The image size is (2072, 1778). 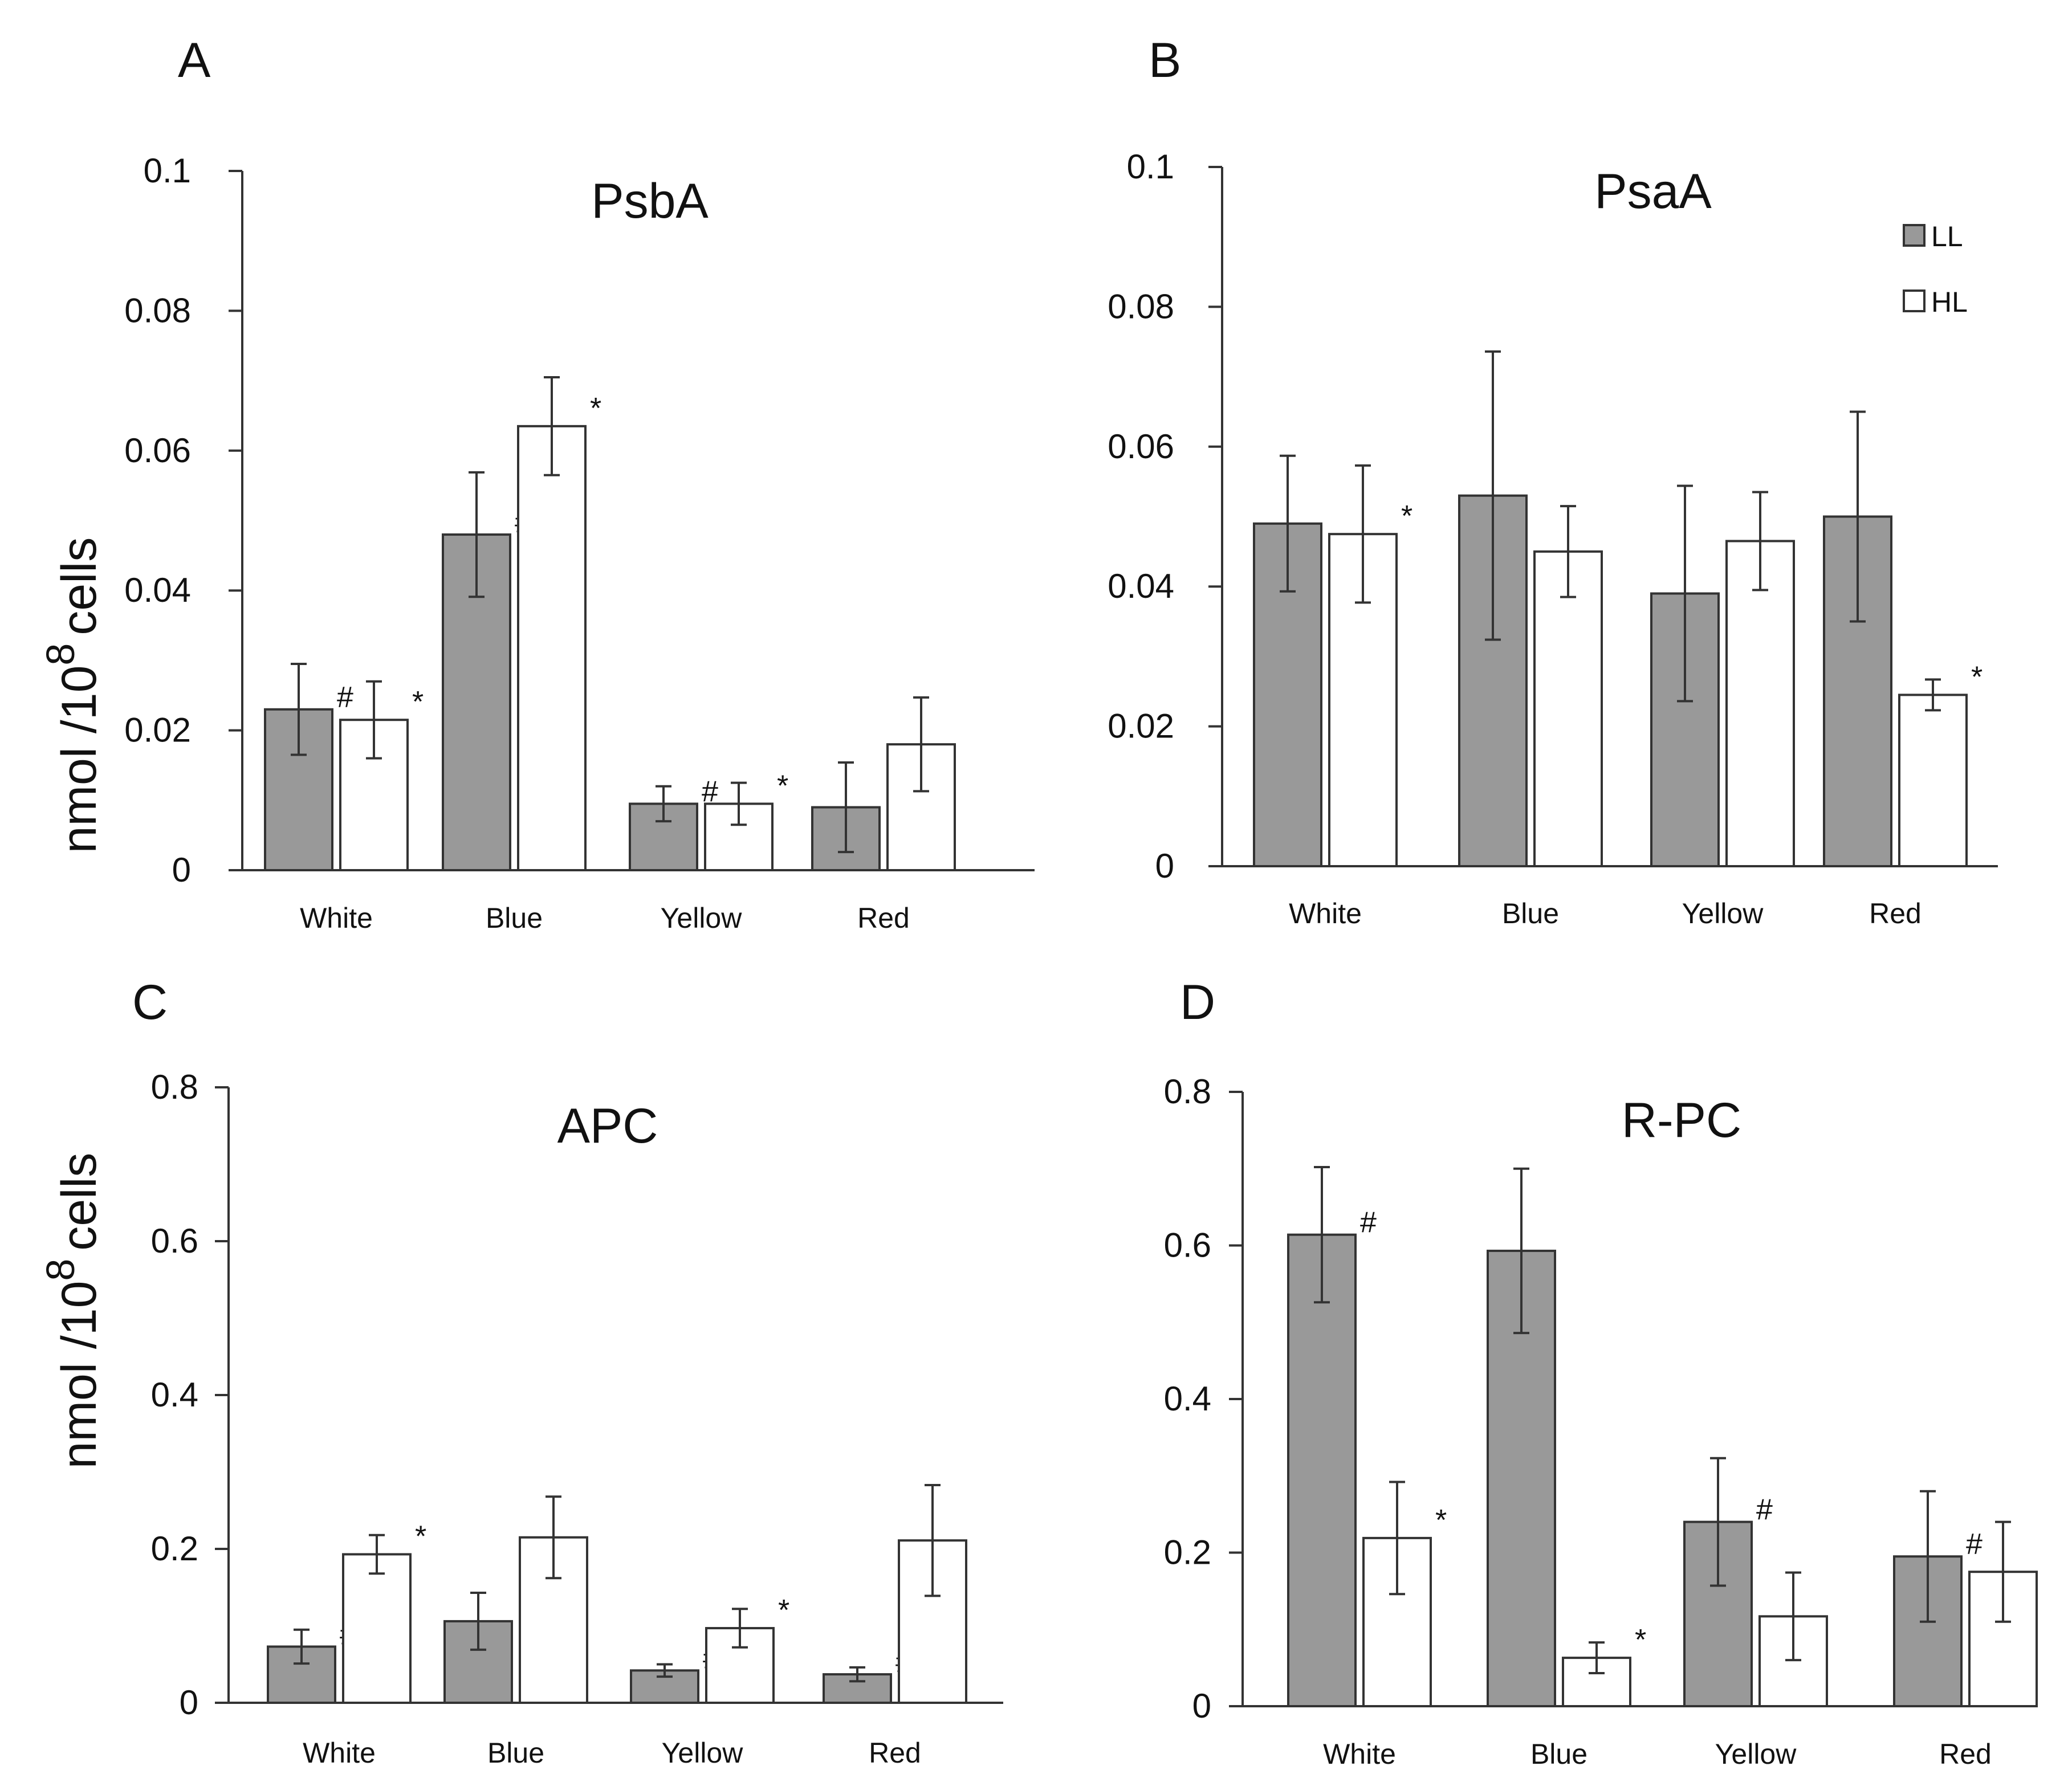 What do you see at coordinates (1165, 60) in the screenshot?
I see `panel-letter: B` at bounding box center [1165, 60].